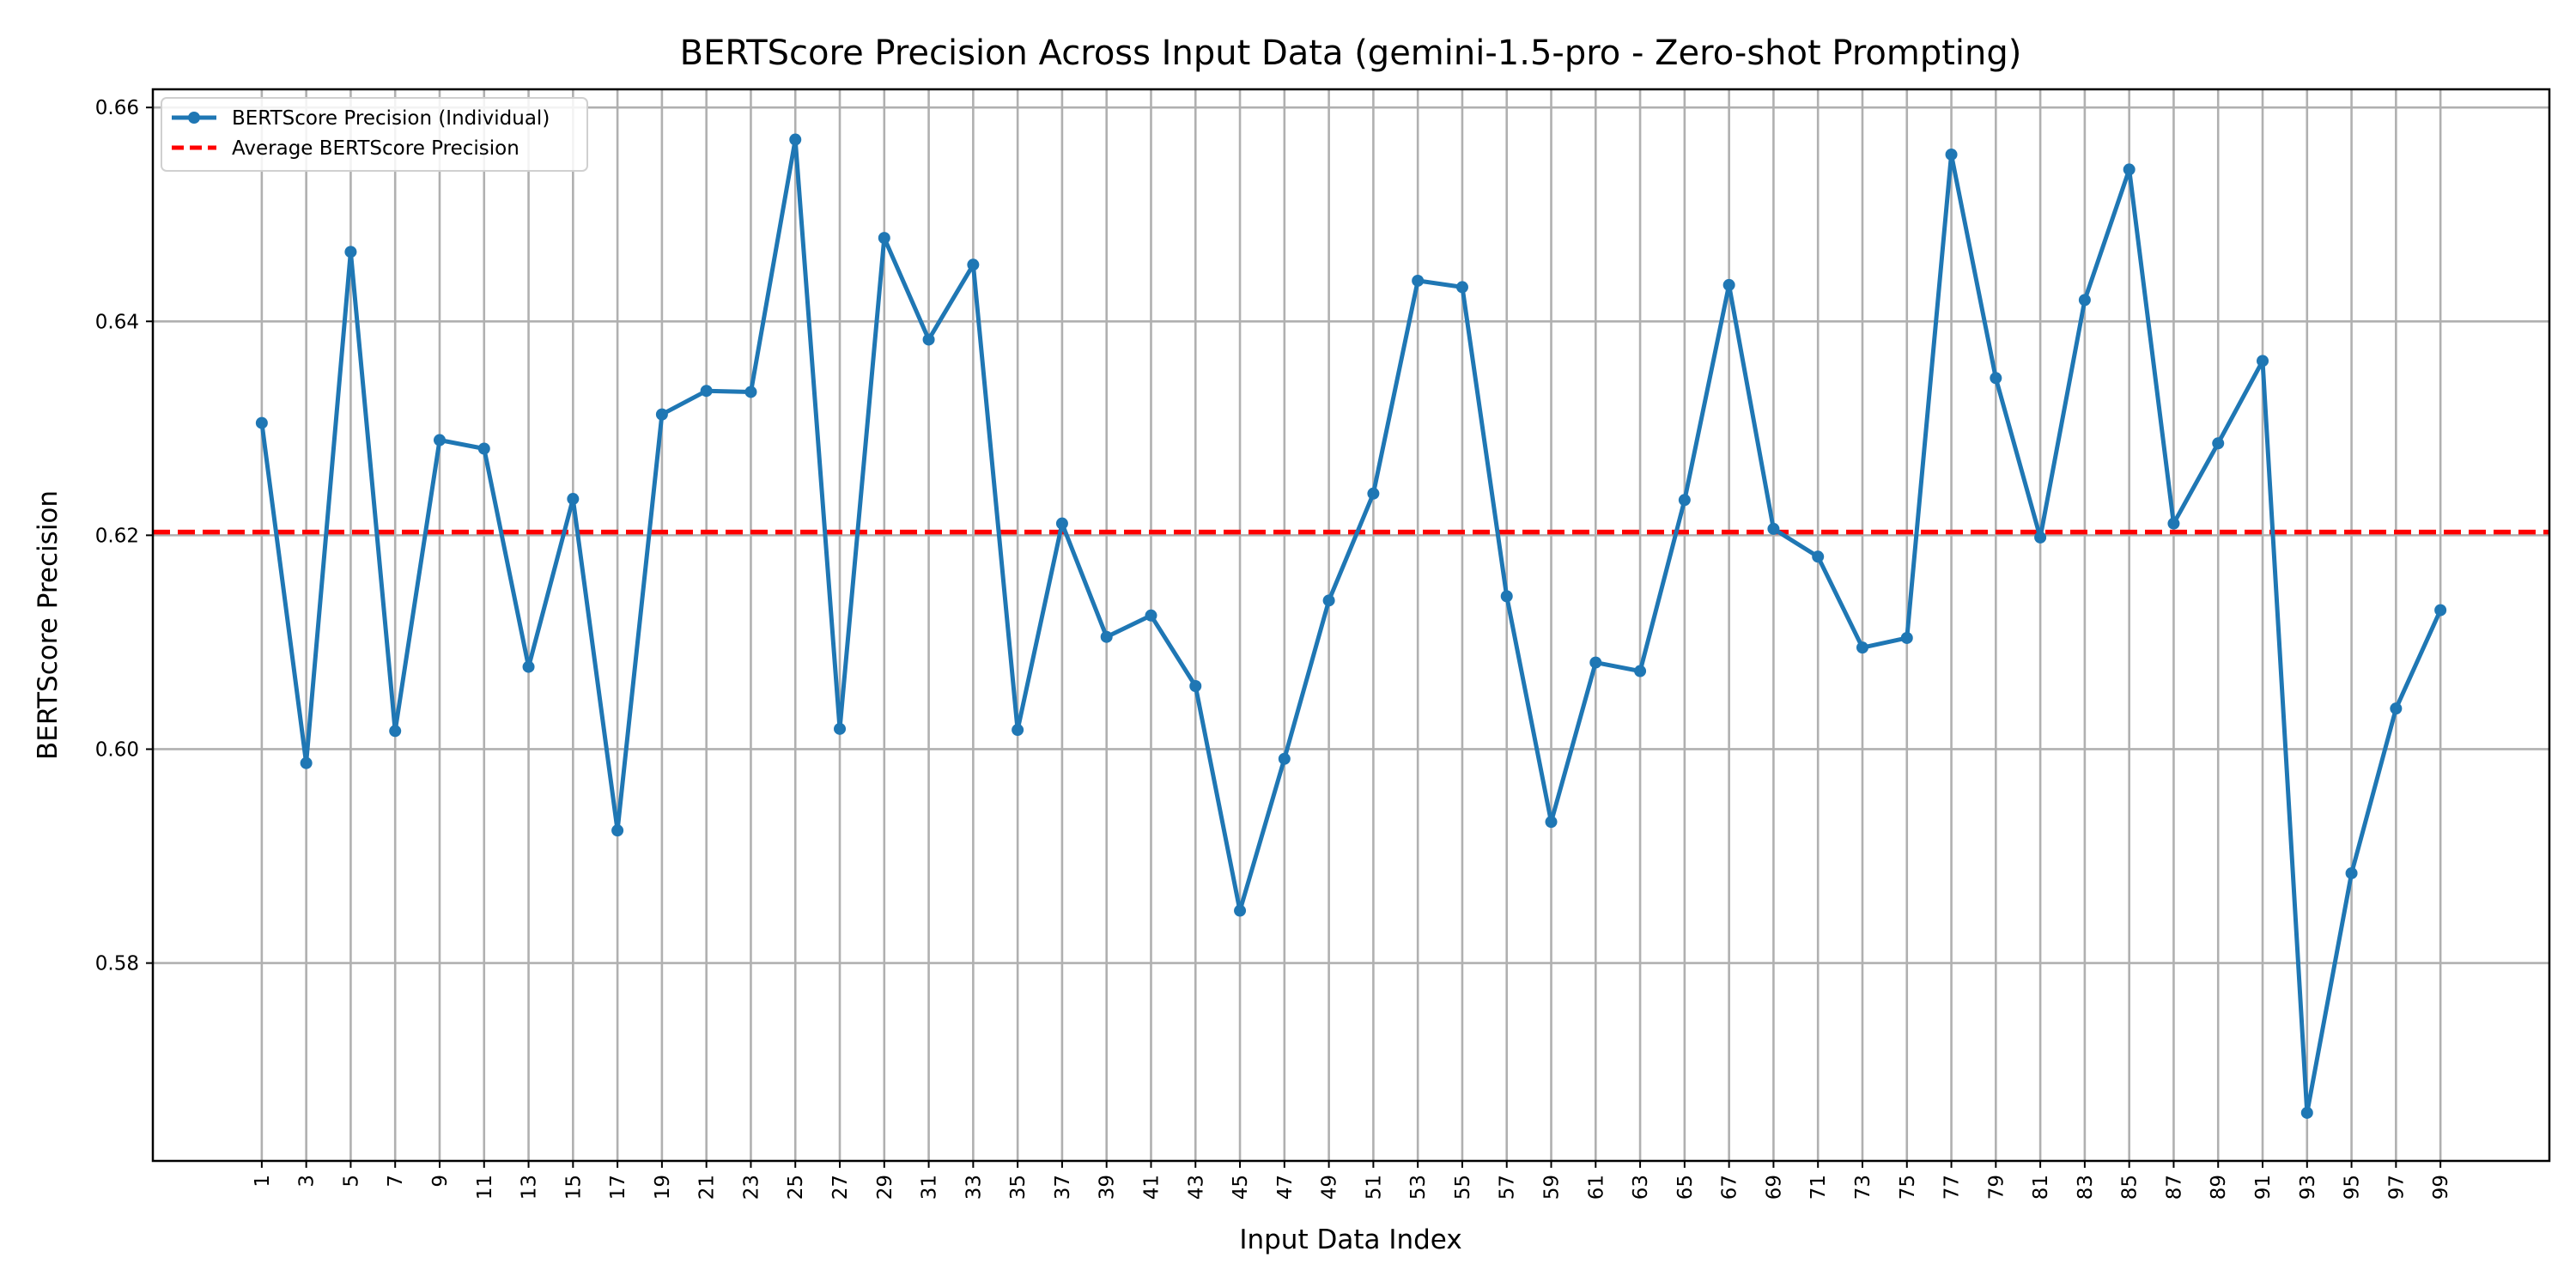 This screenshot has width=2576, height=1288. I want to click on x-tick-label: 59, so click(1553, 1188).